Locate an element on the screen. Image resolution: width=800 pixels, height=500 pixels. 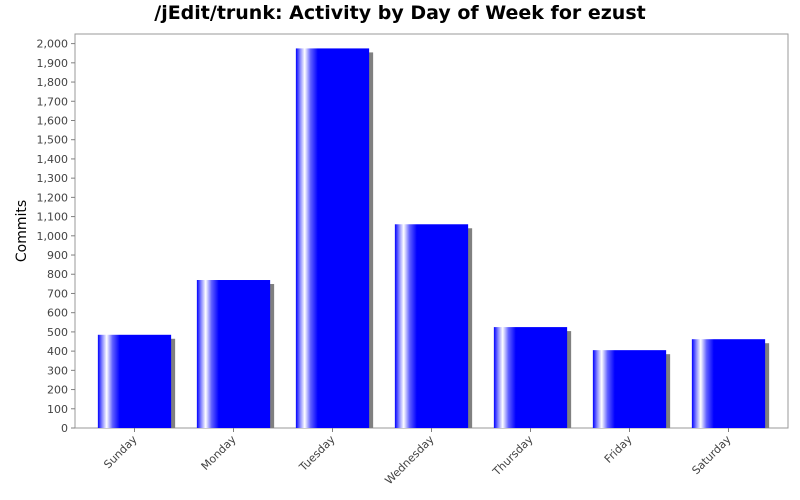
y-tick-label: 1,900 is located at coordinates (53, 63).